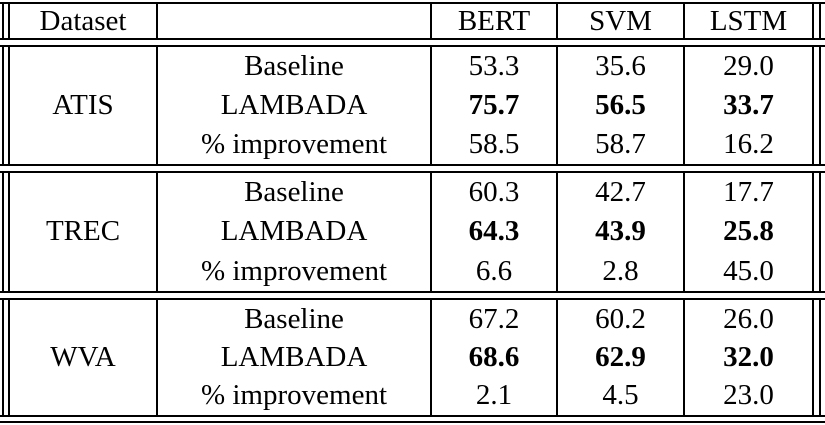 Image resolution: width=825 pixels, height=425 pixels. What do you see at coordinates (84, 21) in the screenshot?
I see `column-header-dataset: Dataset` at bounding box center [84, 21].